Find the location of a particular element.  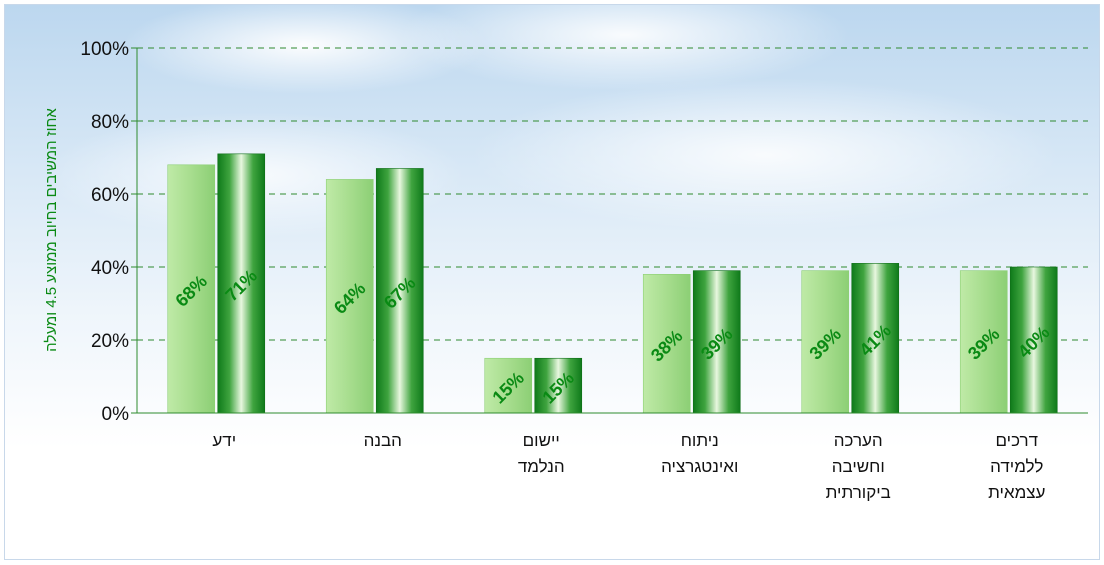

y-tick-label: 100% is located at coordinates (104, 49).